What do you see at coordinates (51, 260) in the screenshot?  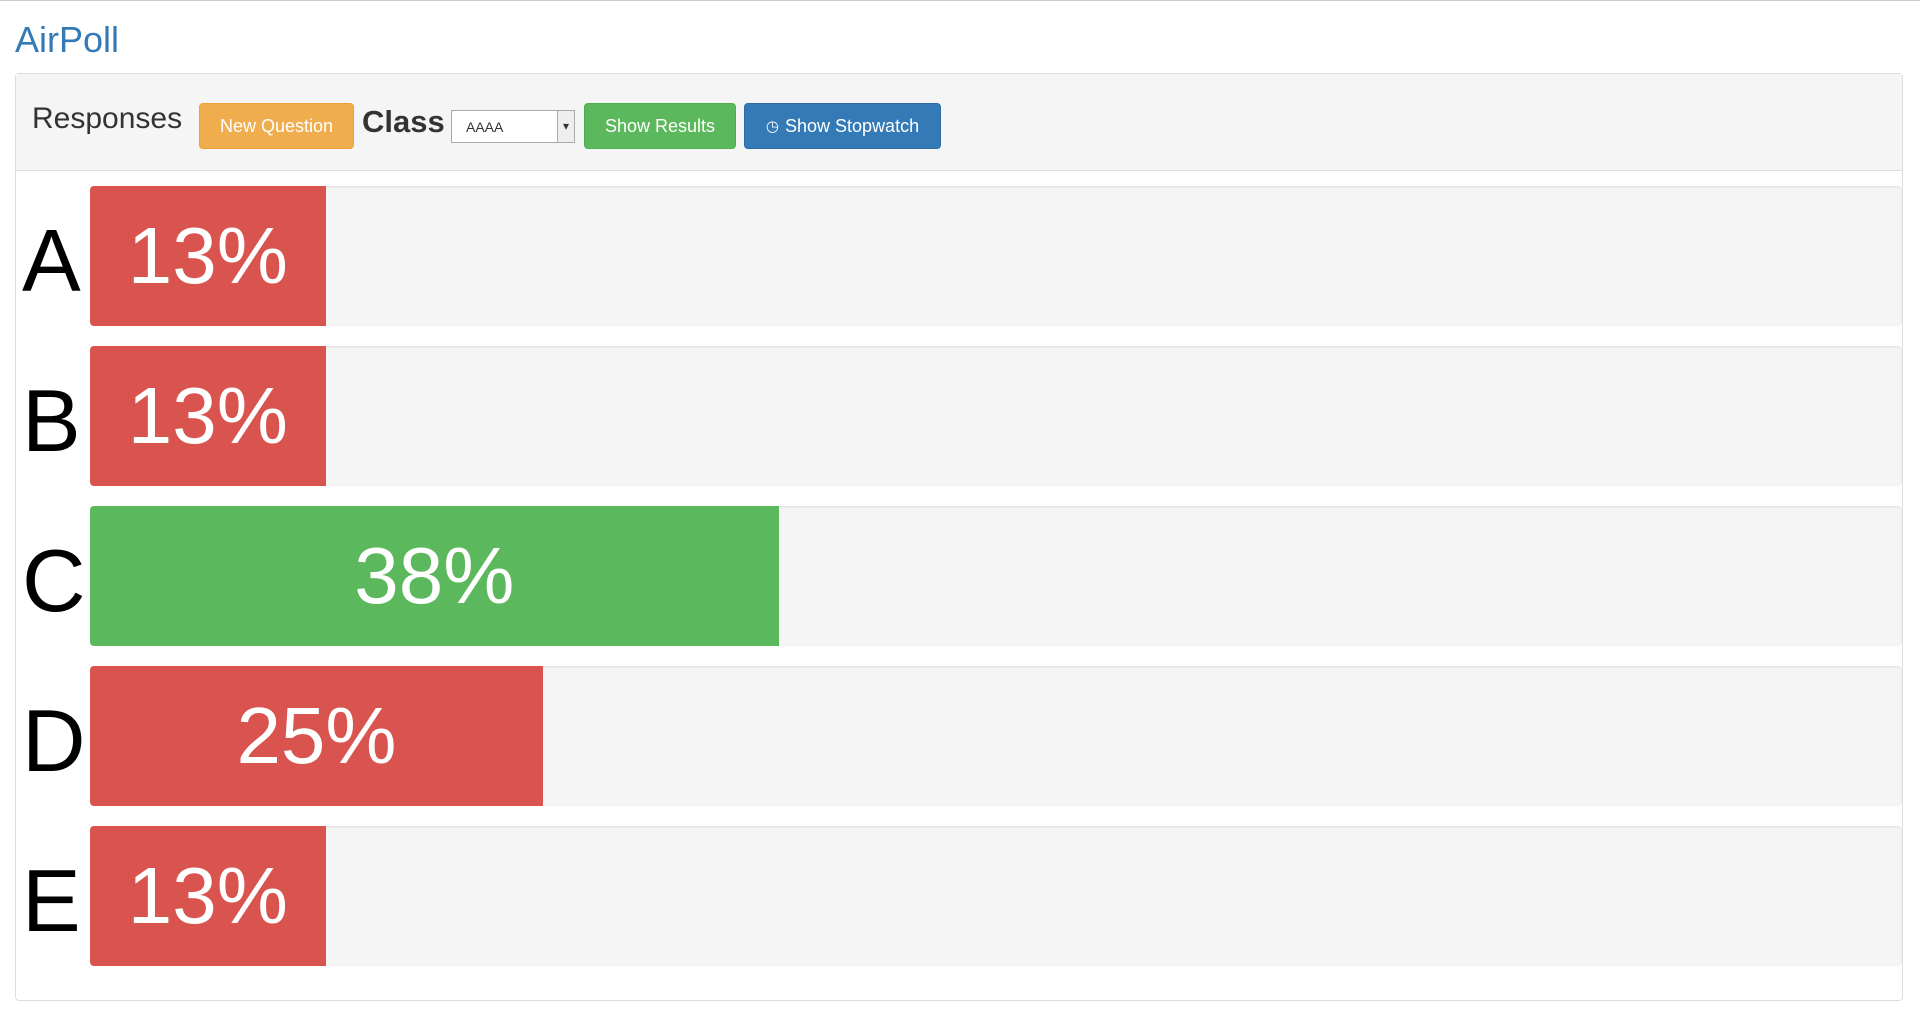 I see `option-letter: A` at bounding box center [51, 260].